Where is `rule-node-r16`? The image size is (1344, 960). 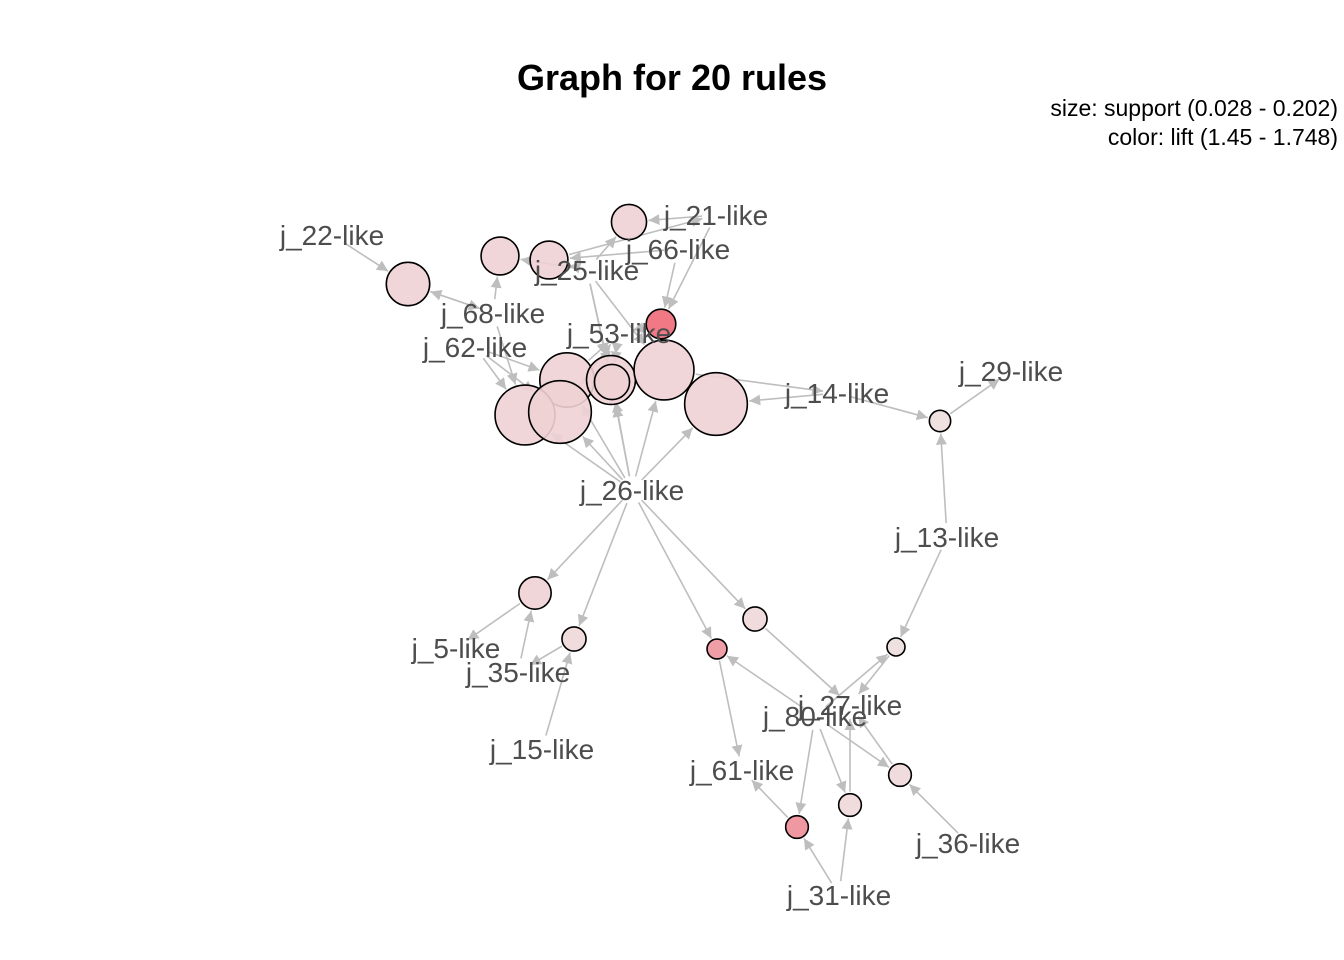
rule-node-r16 is located at coordinates (717, 649).